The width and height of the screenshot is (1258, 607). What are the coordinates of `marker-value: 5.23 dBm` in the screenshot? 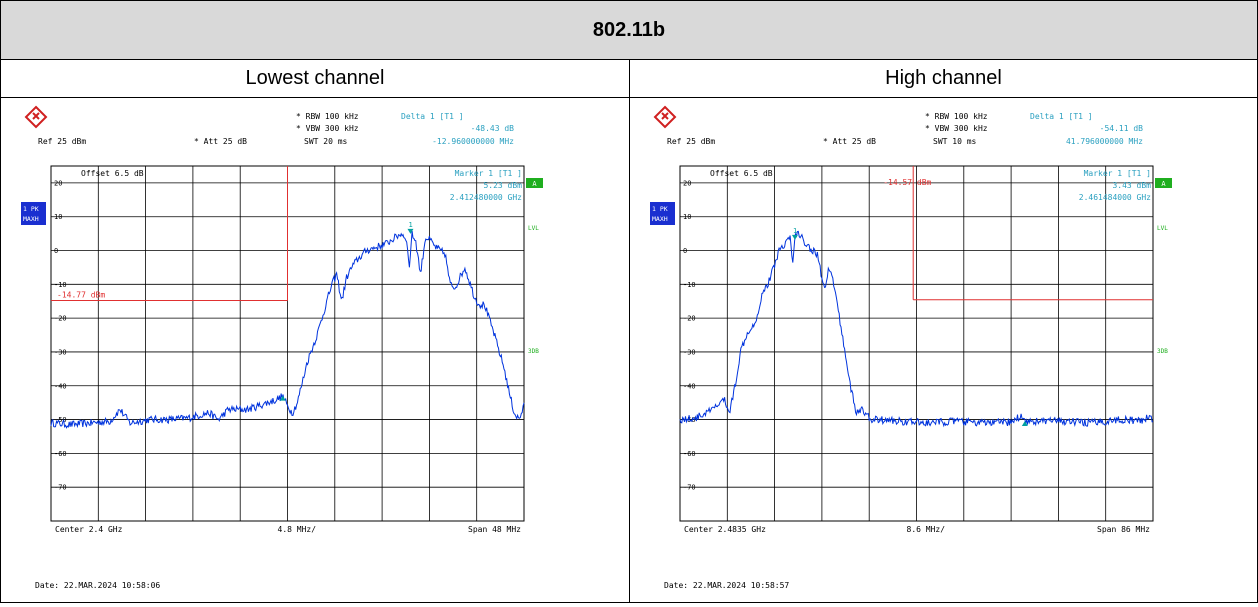 It's located at (502, 185).